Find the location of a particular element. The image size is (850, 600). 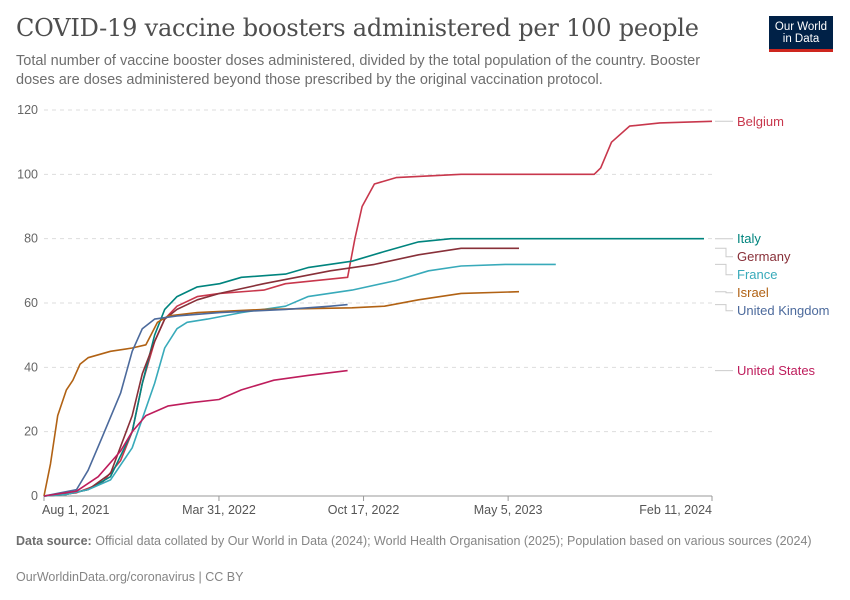

y-tick-label: 60 is located at coordinates (31, 303).